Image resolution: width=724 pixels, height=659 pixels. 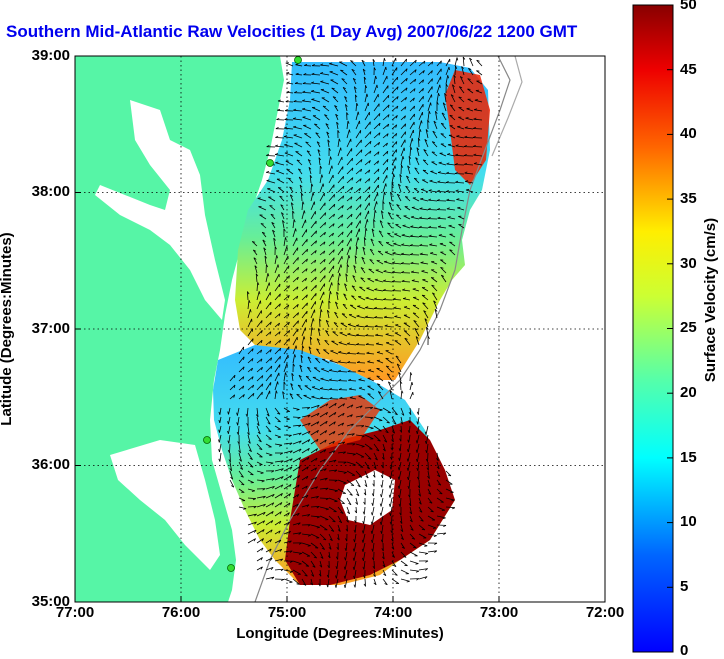 I want to click on data-gap, so click(x=367, y=497).